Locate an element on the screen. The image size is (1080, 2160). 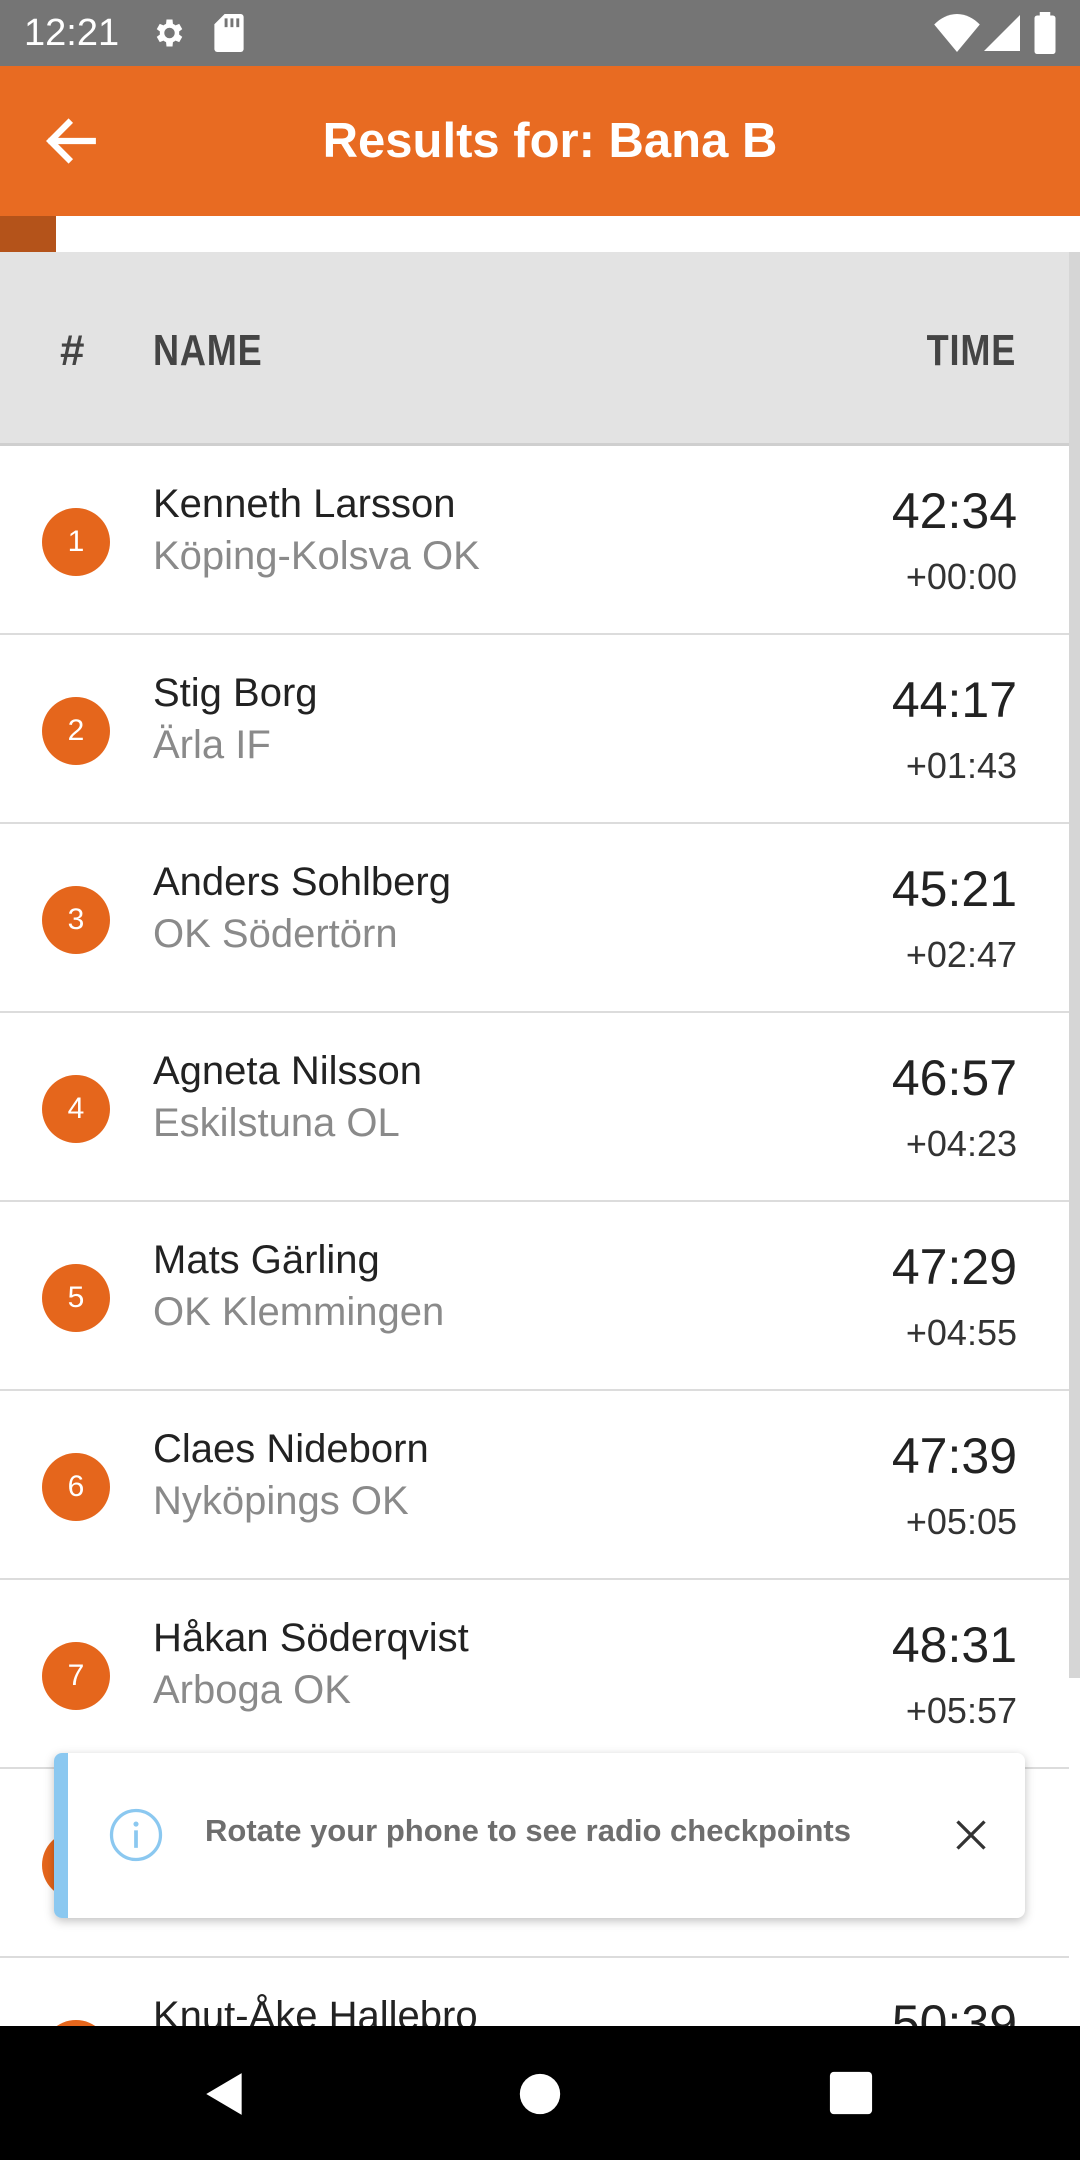
time-behind: +05:57 is located at coordinates (961, 1710).